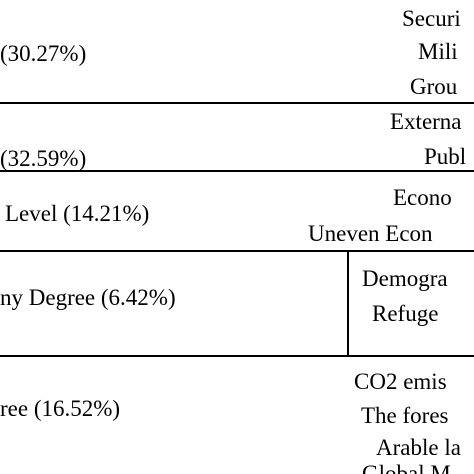  Describe the element at coordinates (422, 197) in the screenshot. I see `cell-text: Econo` at that location.